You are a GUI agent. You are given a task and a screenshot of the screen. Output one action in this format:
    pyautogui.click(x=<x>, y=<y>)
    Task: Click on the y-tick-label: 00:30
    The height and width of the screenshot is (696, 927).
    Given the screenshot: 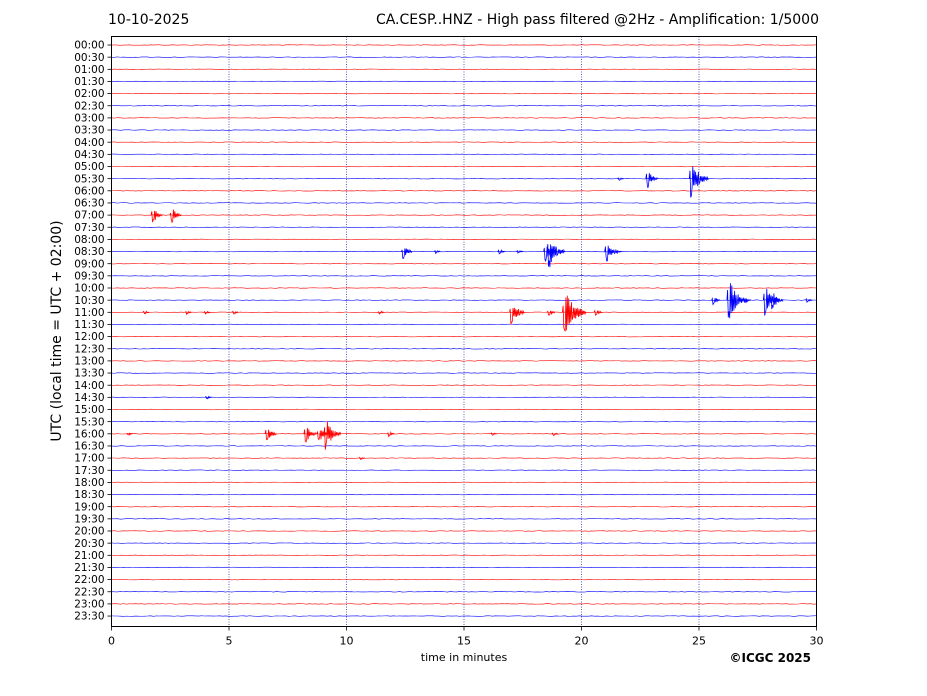 What is the action you would take?
    pyautogui.click(x=89, y=58)
    